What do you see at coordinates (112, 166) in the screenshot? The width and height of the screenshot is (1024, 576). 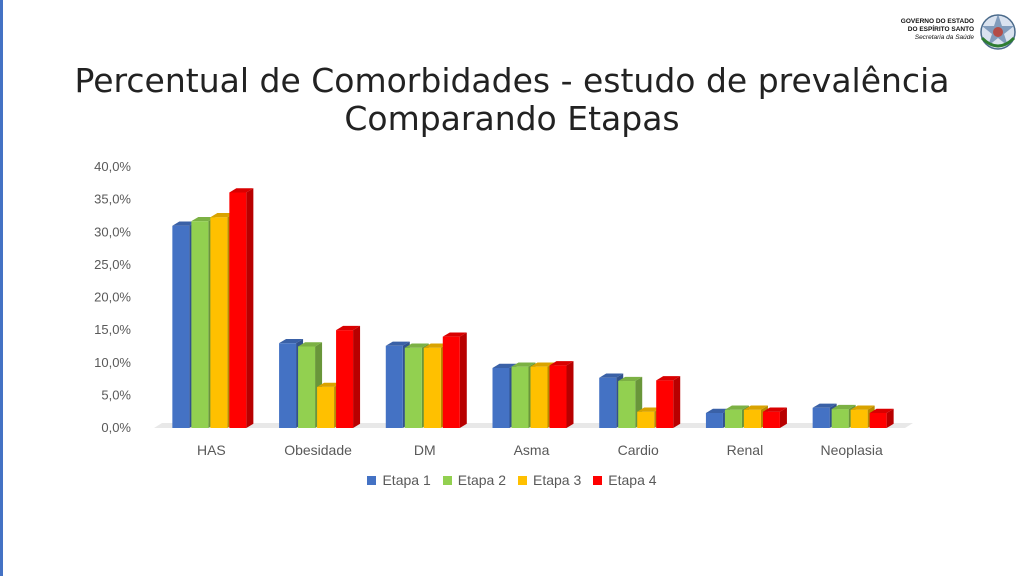 I see `y-tick-label: 40,0%` at bounding box center [112, 166].